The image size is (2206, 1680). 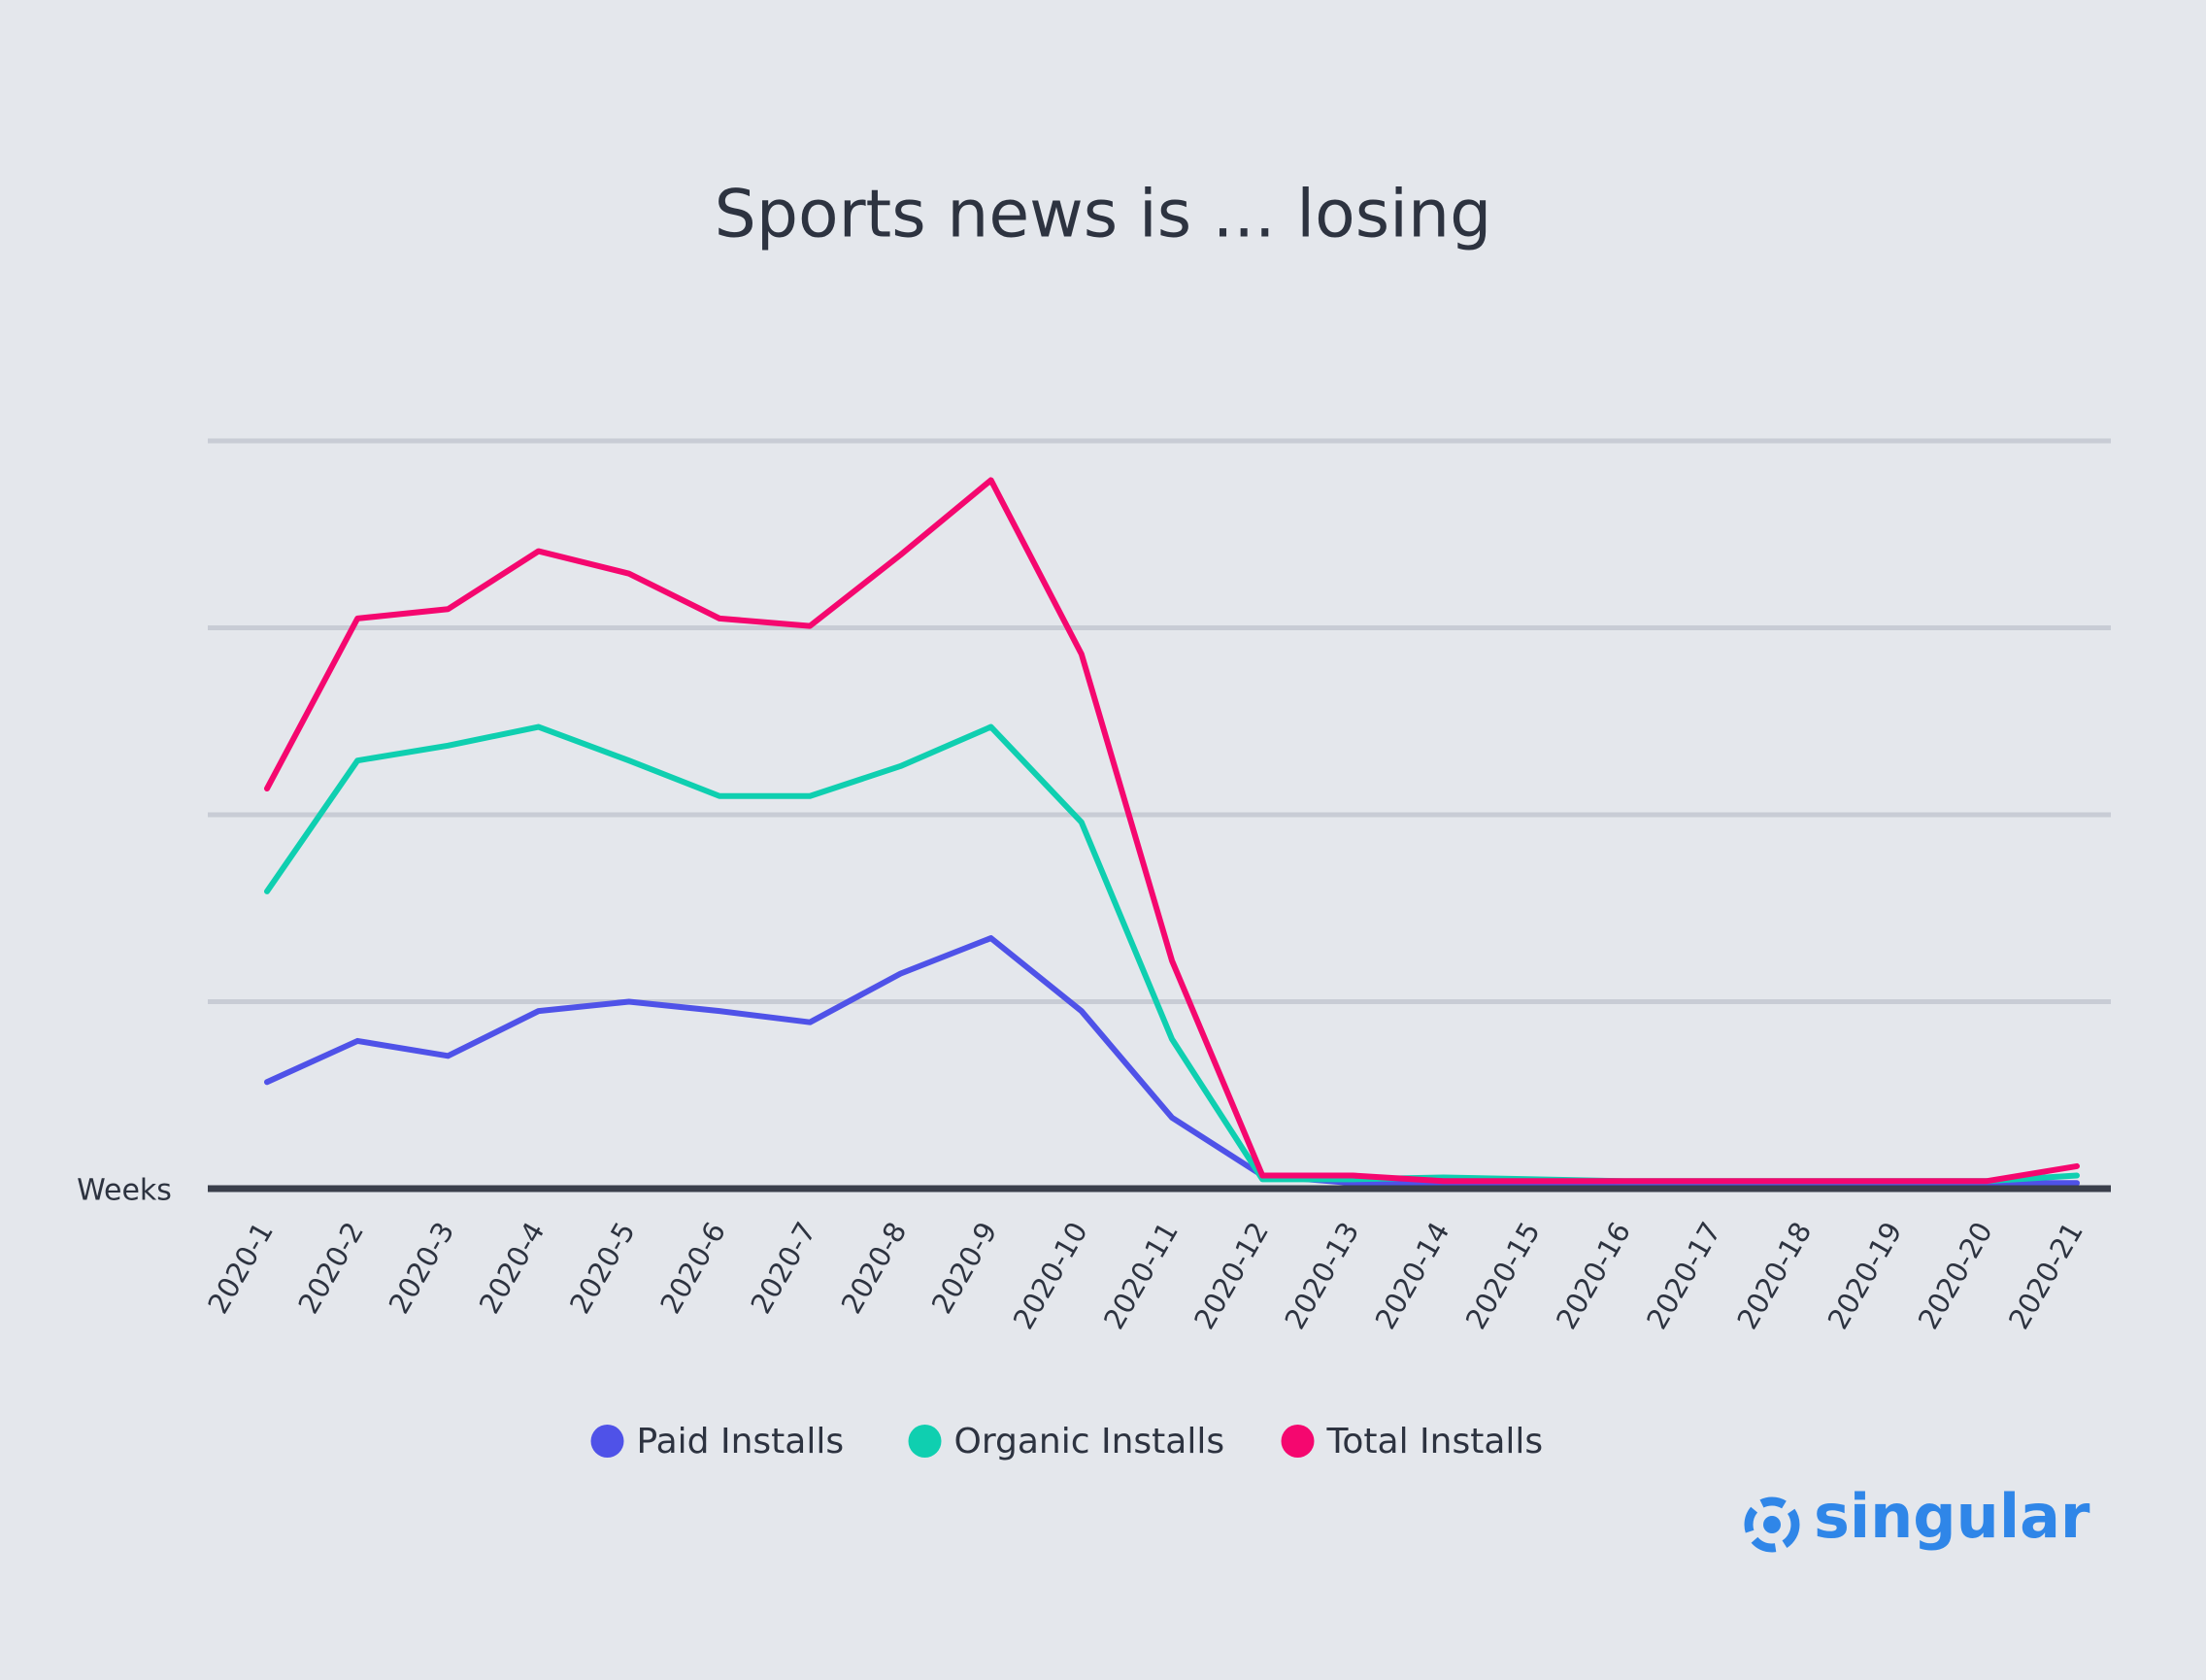 I want to click on x-axis-label: Weeks, so click(x=124, y=1191).